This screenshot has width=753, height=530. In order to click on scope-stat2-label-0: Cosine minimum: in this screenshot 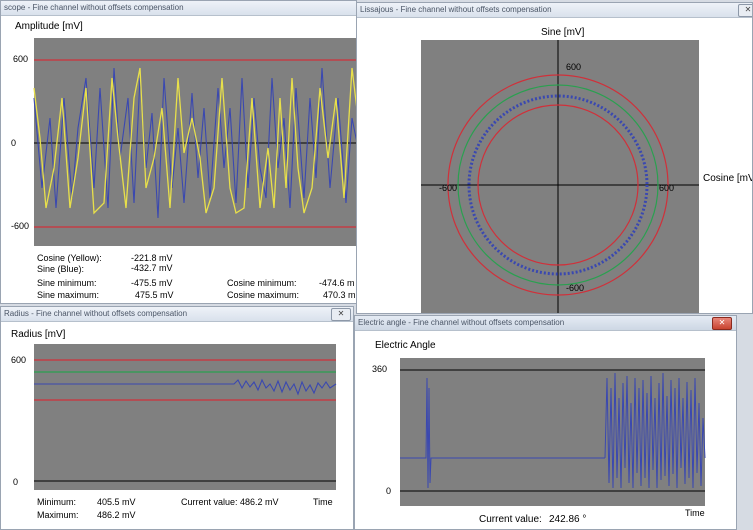, I will do `click(262, 283)`.